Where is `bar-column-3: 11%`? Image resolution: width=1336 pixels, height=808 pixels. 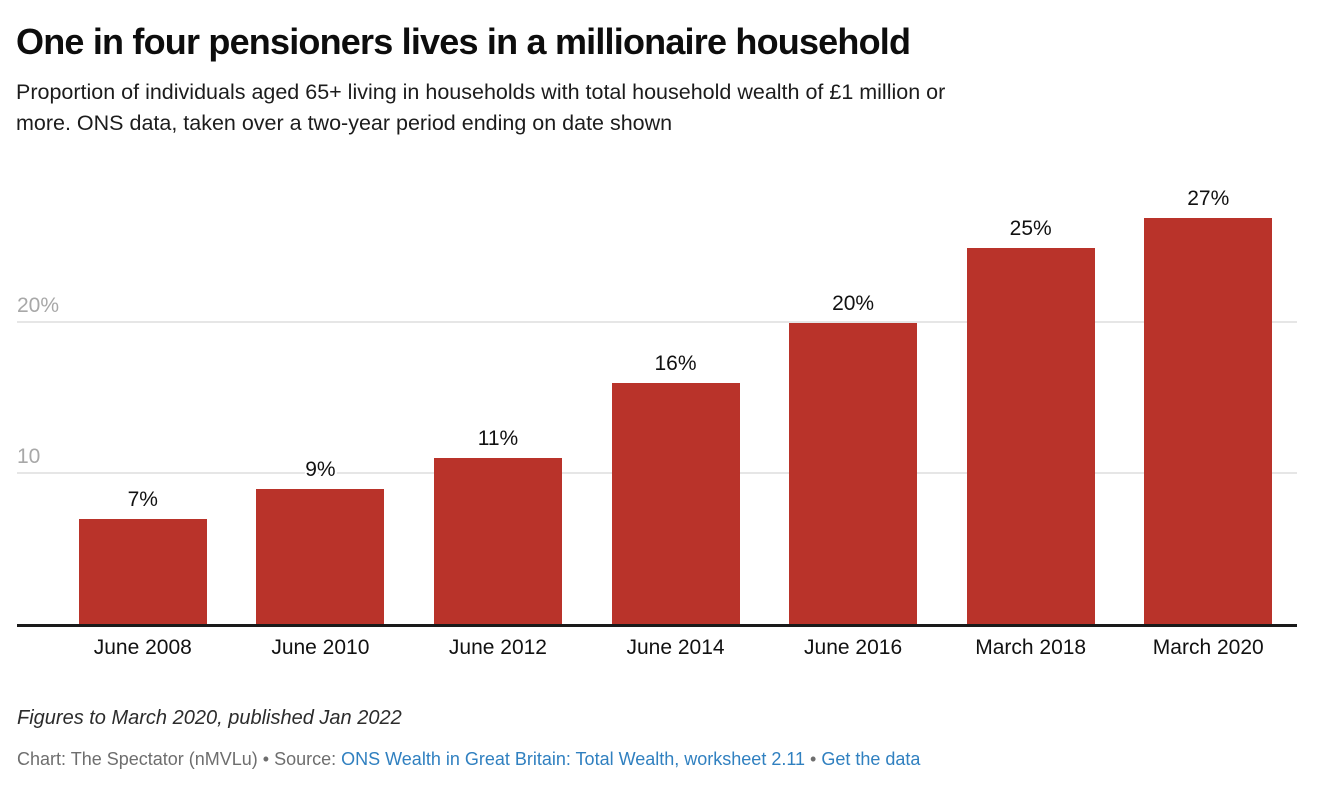 bar-column-3: 11% is located at coordinates (498, 402).